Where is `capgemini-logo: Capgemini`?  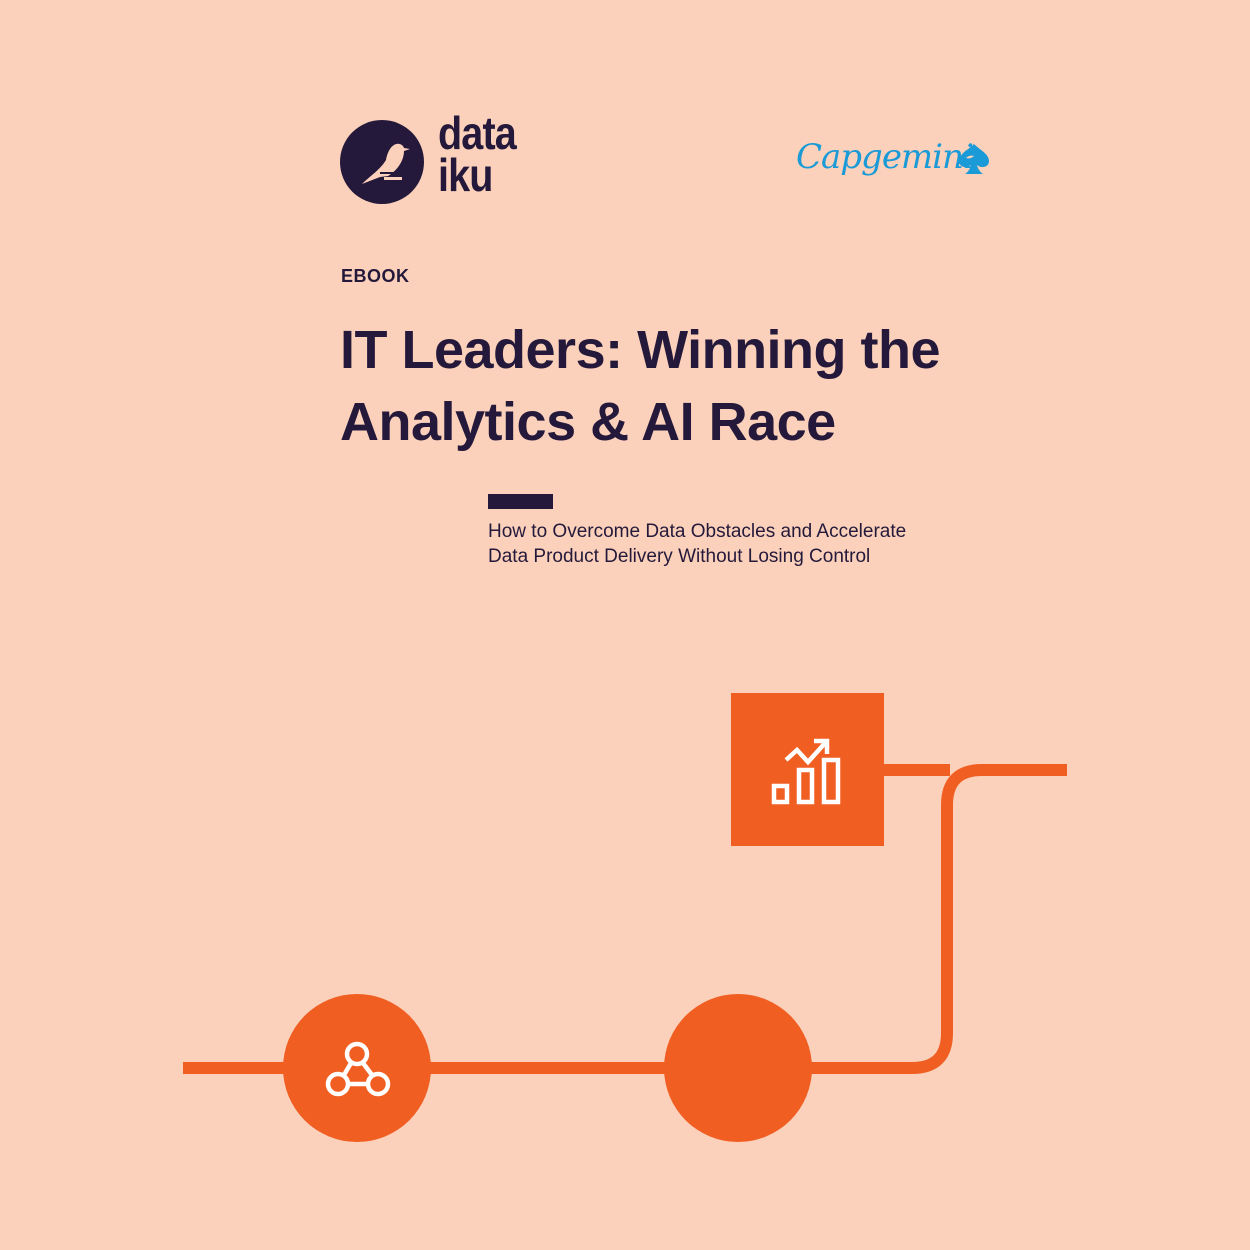 capgemini-logo: Capgemini is located at coordinates (896, 161).